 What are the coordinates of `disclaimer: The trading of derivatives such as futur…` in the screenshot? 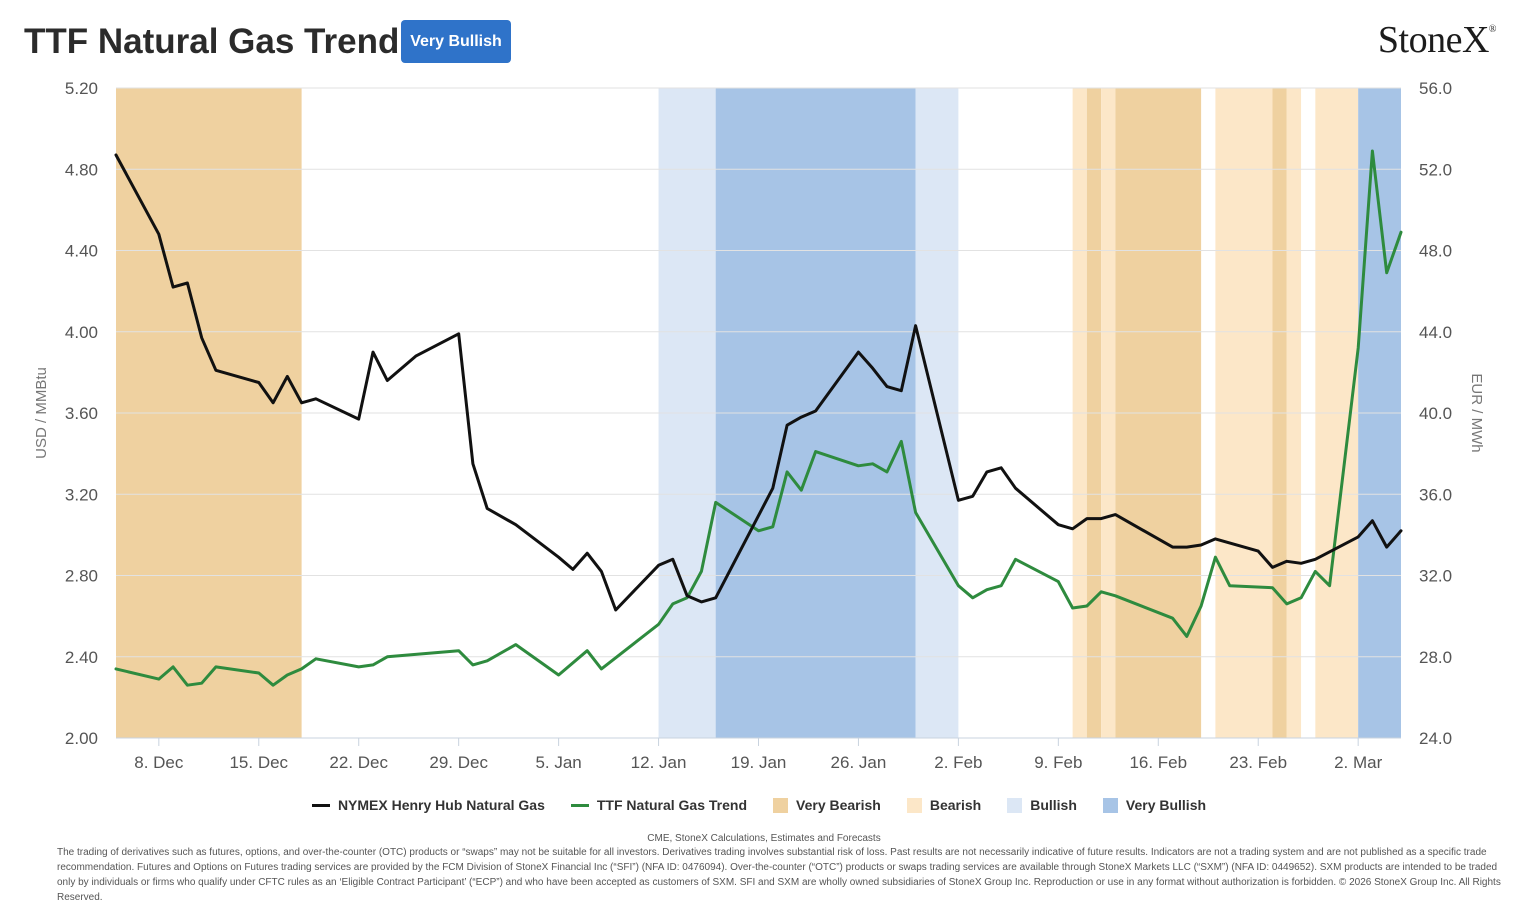 It's located at (779, 875).